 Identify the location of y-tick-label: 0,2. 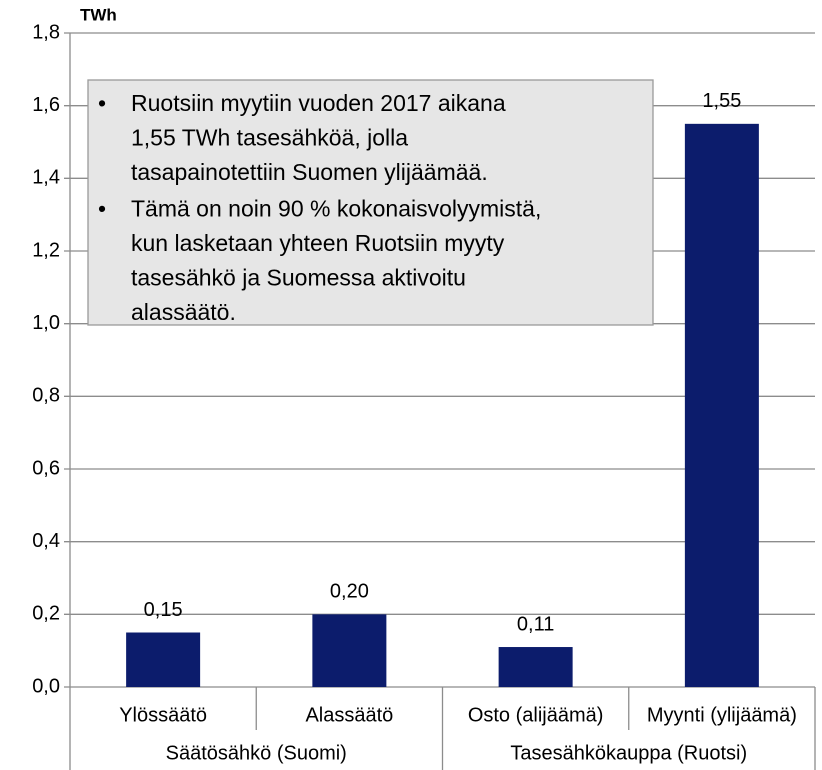
(46, 614).